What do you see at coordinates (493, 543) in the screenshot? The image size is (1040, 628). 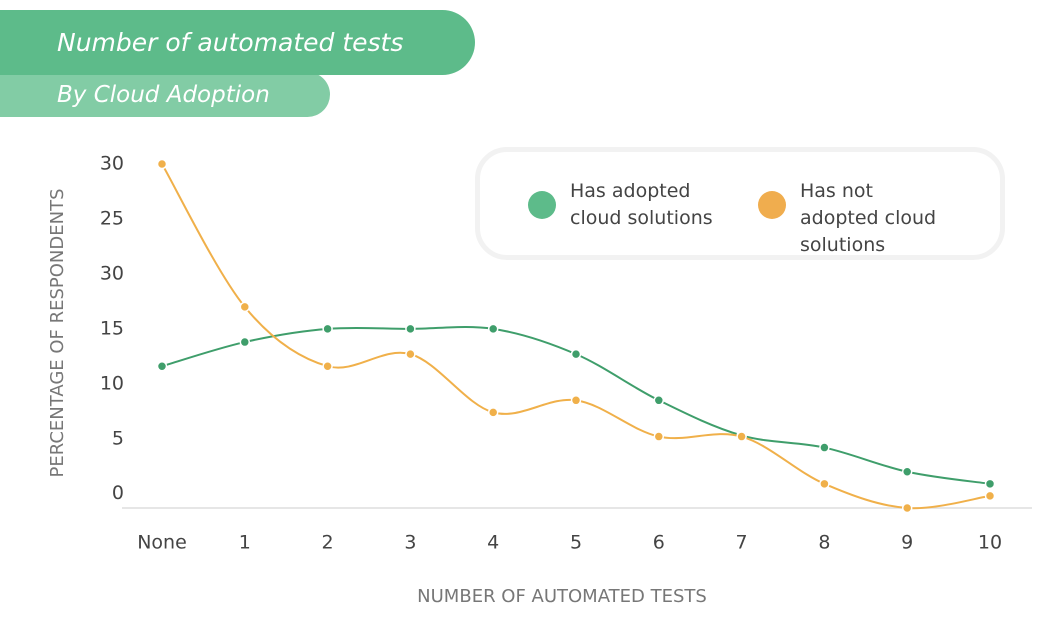 I see `x-tick-label: 4` at bounding box center [493, 543].